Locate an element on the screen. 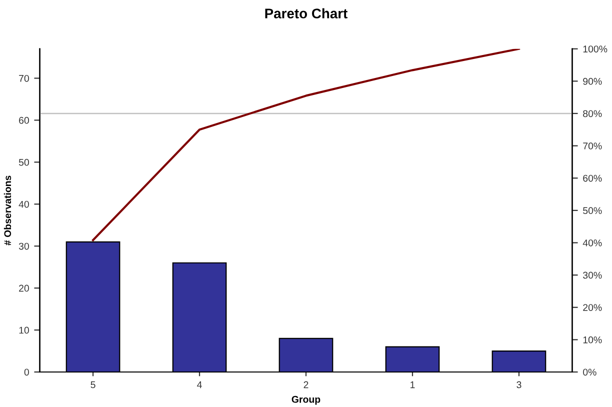 The width and height of the screenshot is (612, 407). y-tick-label: 60 is located at coordinates (24, 120).